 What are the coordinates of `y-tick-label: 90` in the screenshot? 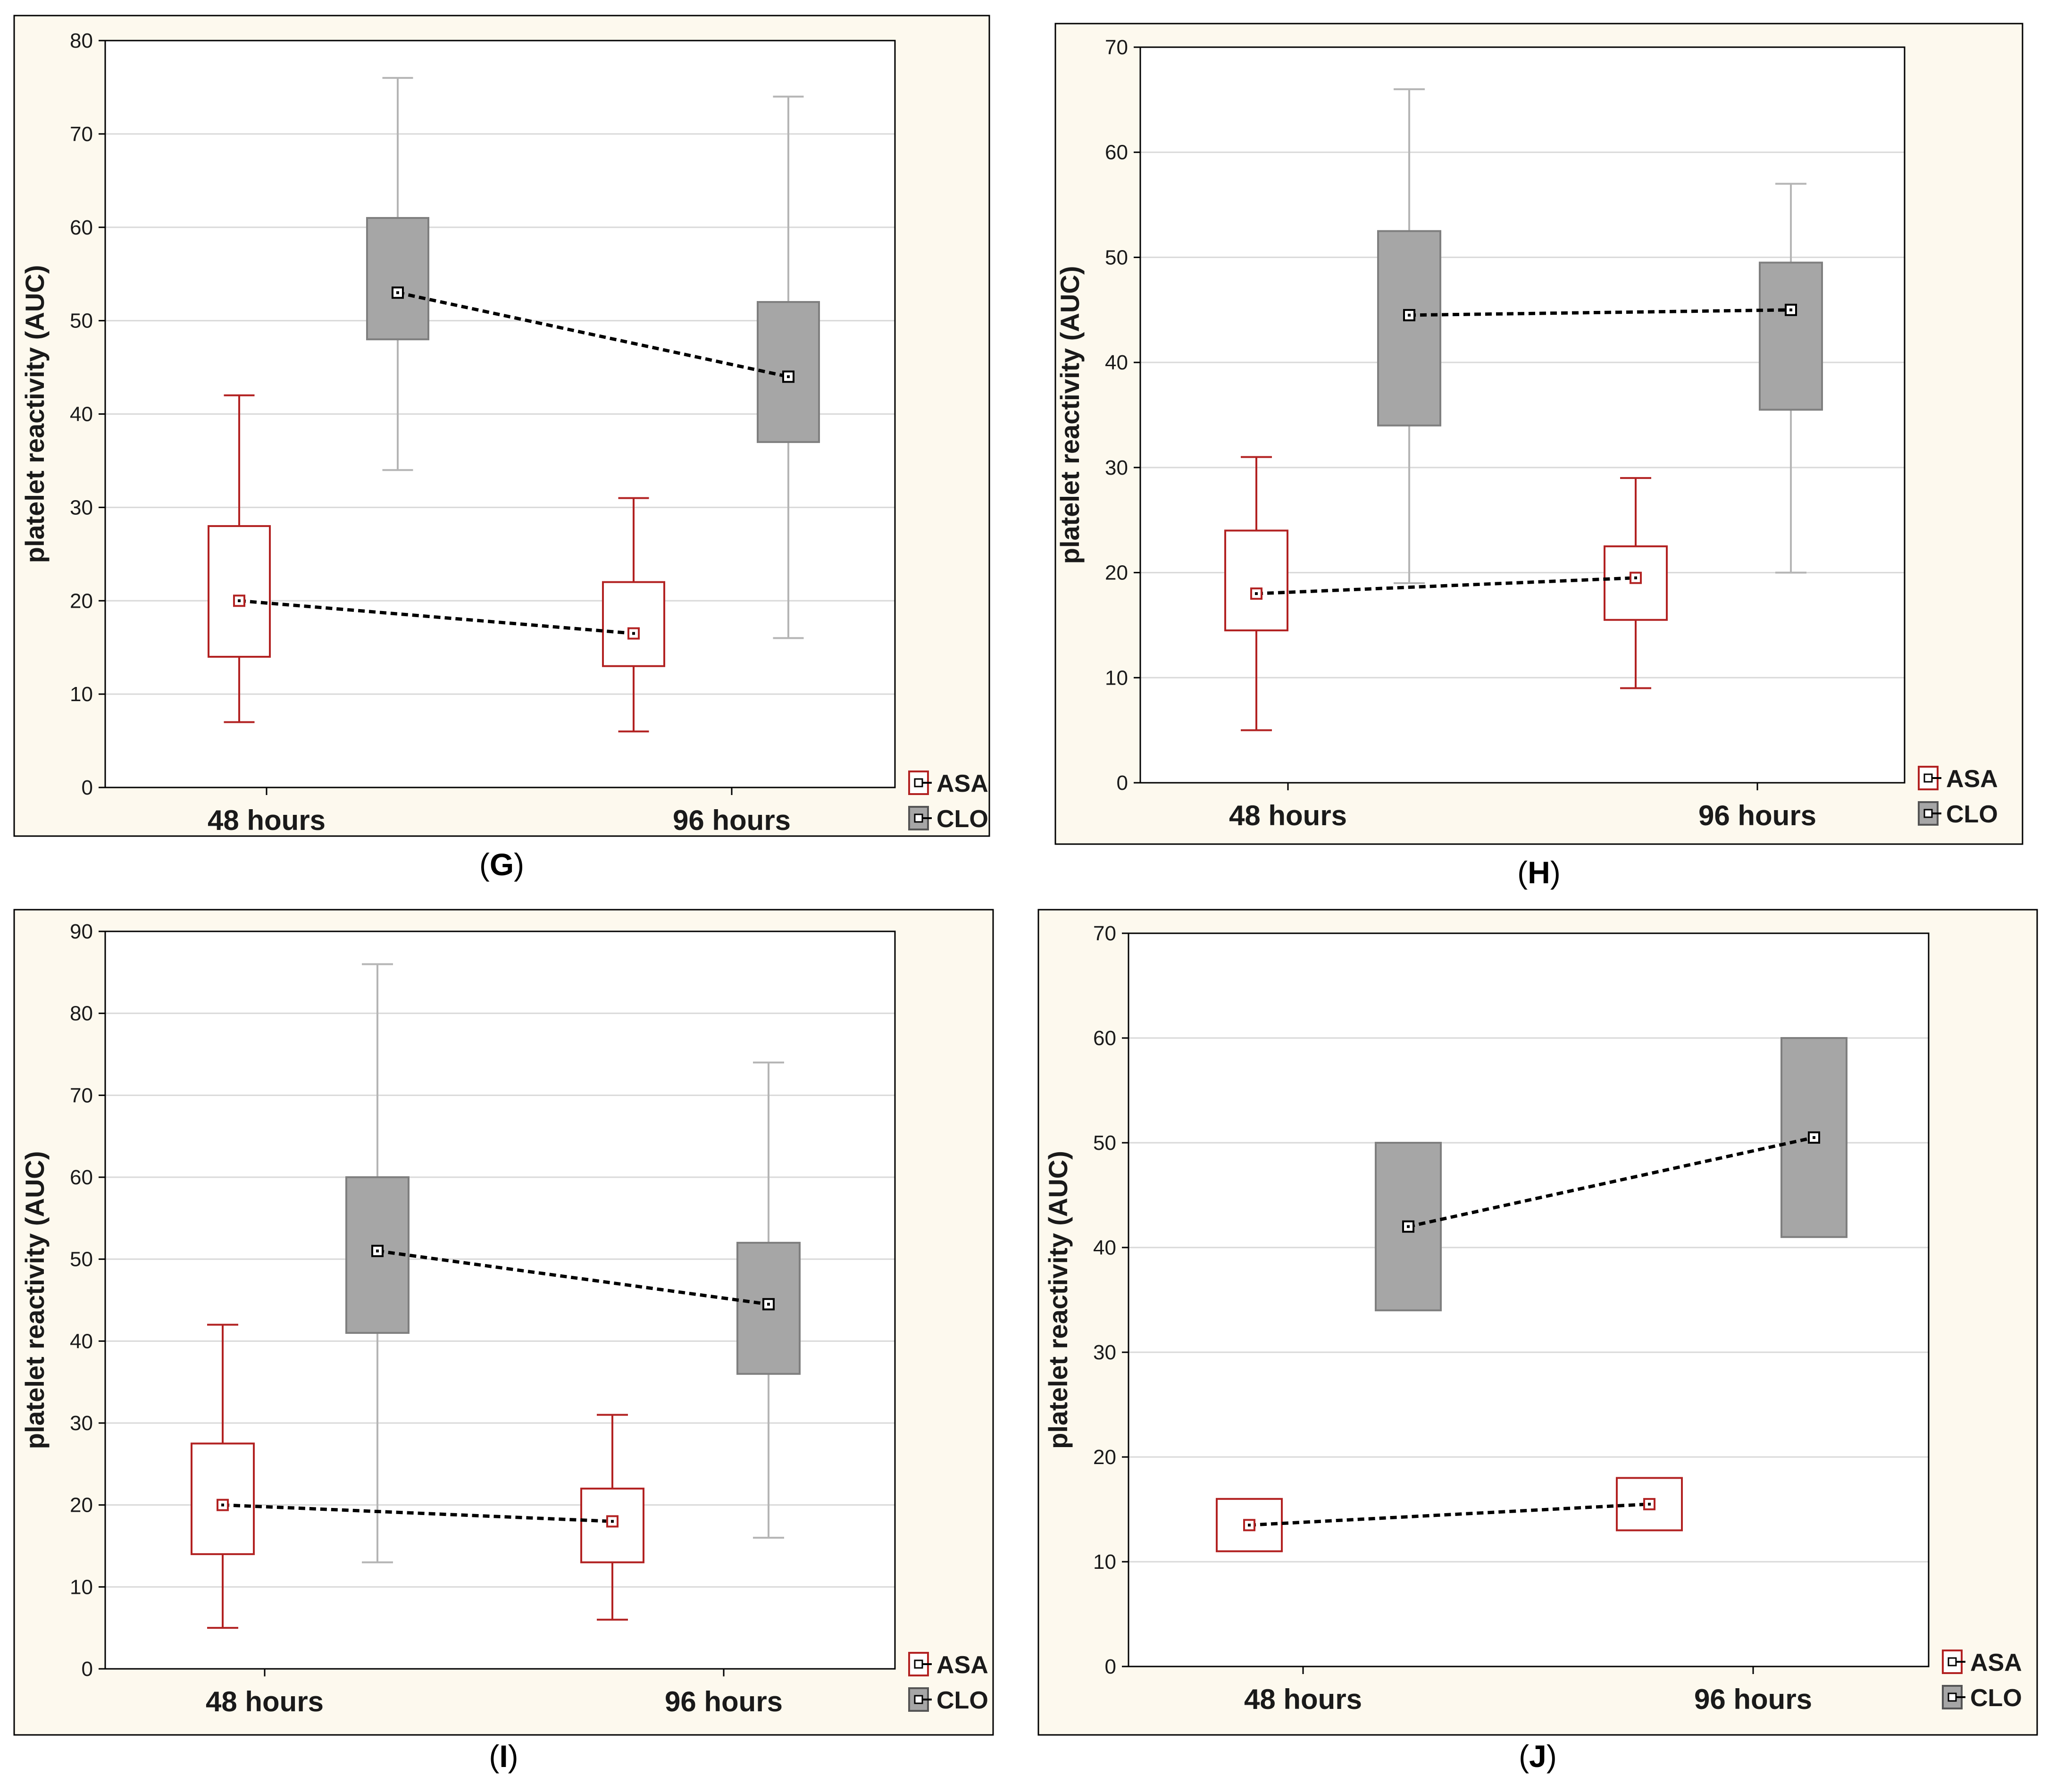 It's located at (81, 931).